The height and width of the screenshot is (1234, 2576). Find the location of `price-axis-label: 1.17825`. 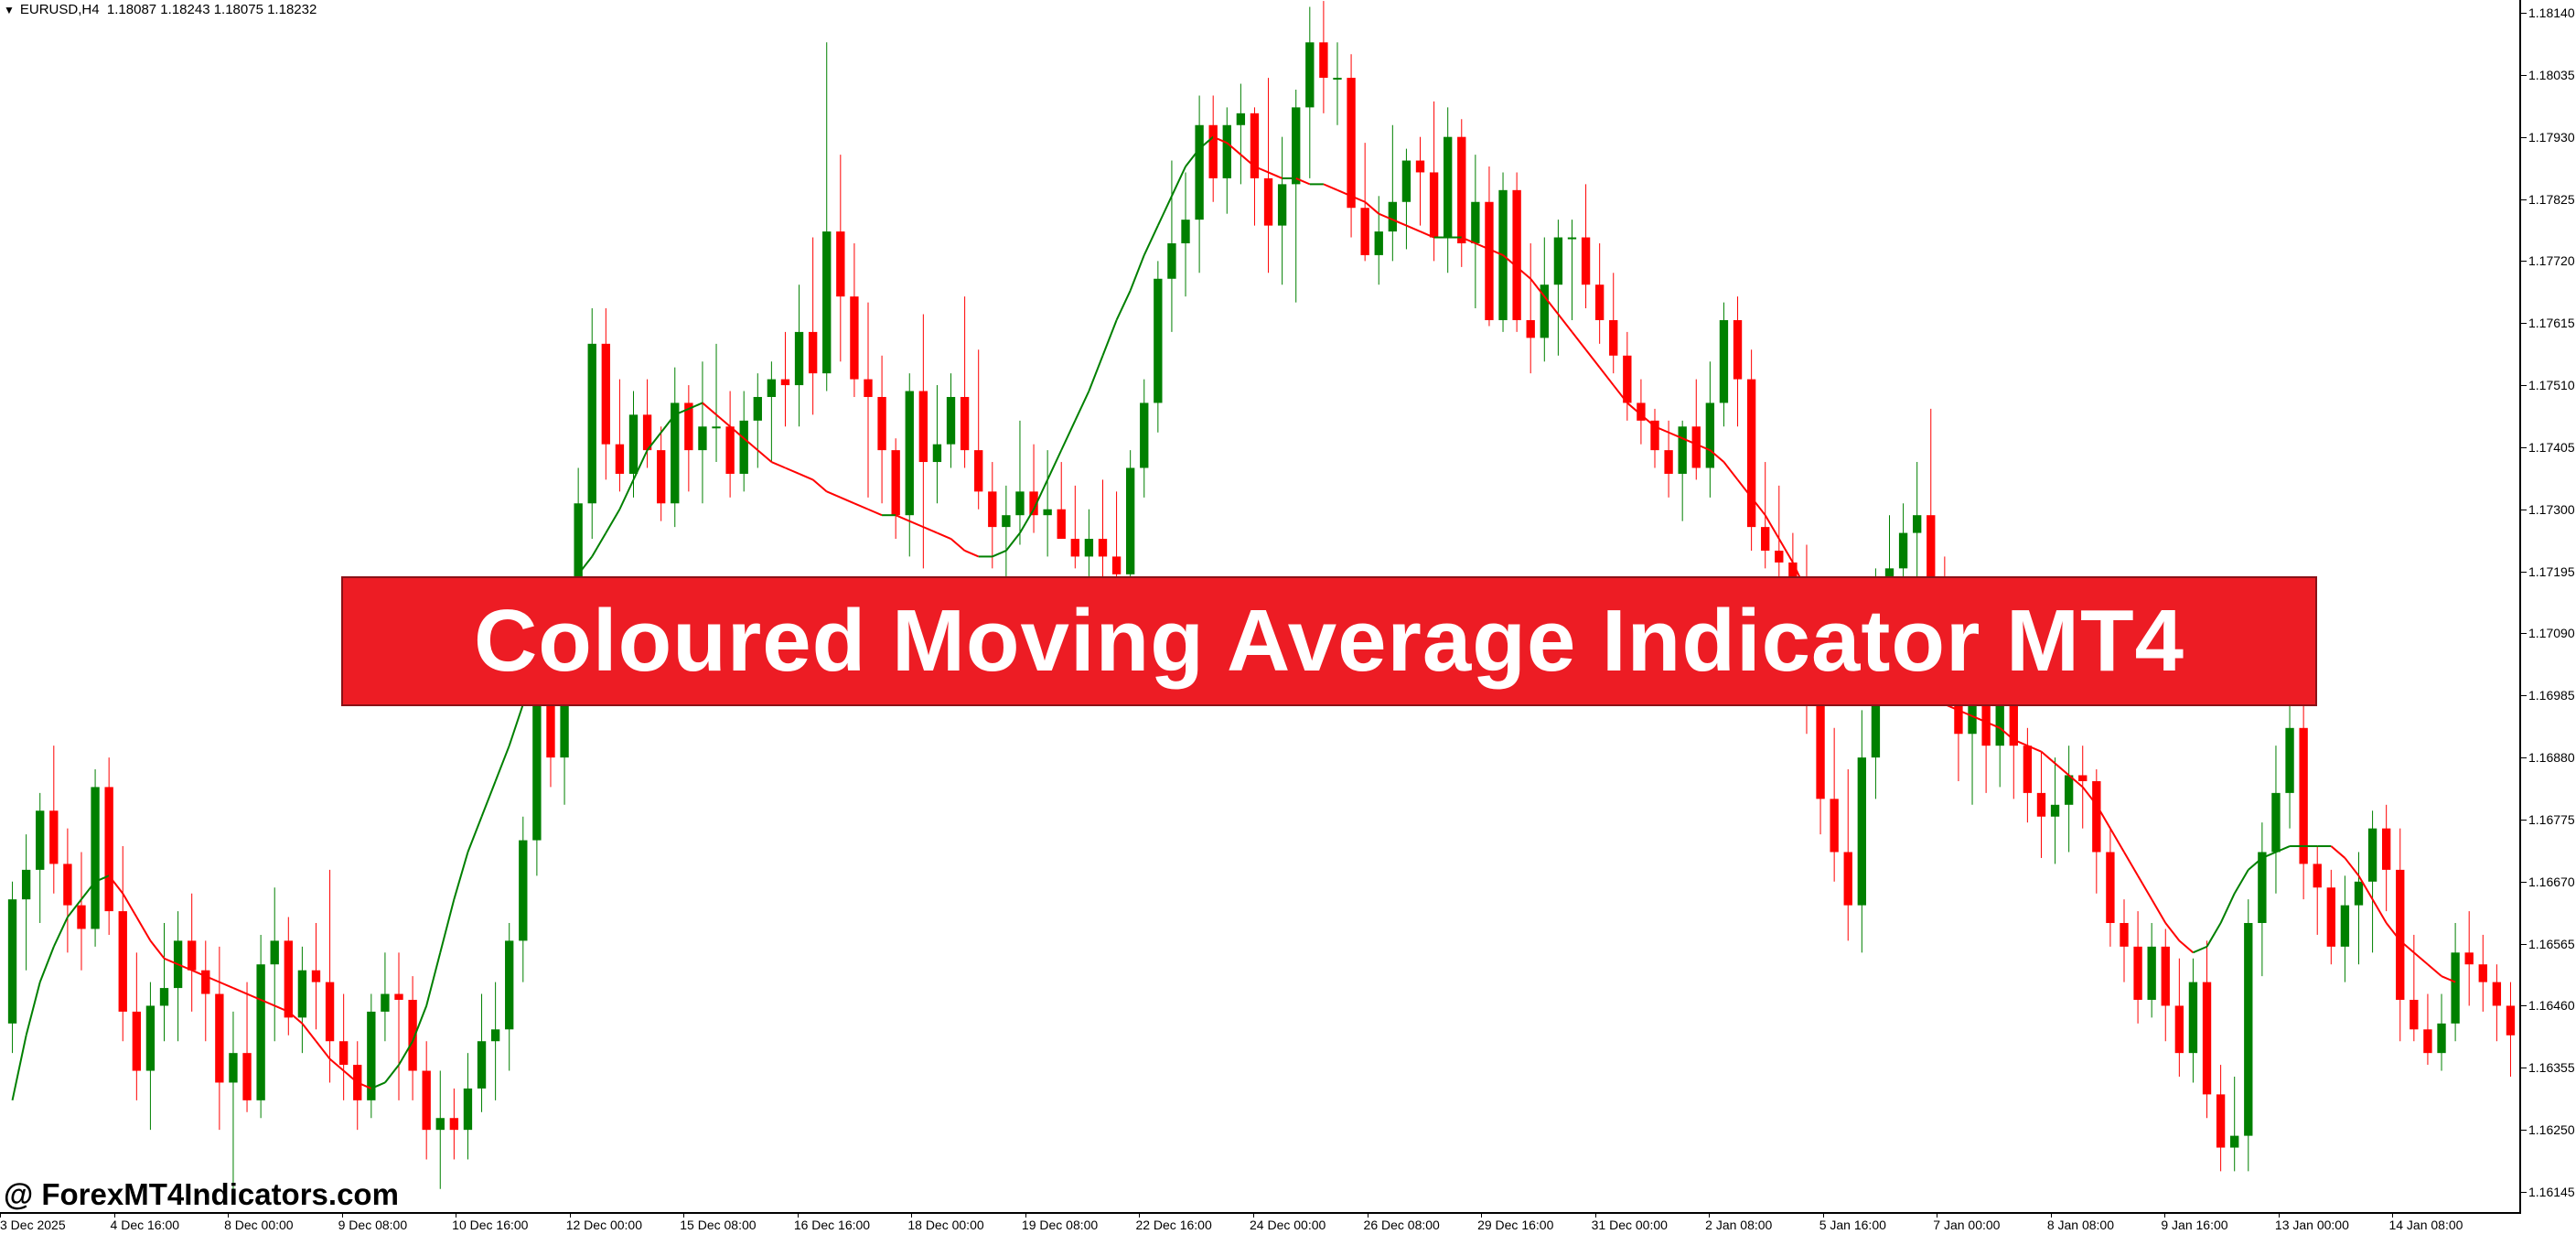

price-axis-label: 1.17825 is located at coordinates (2551, 199).